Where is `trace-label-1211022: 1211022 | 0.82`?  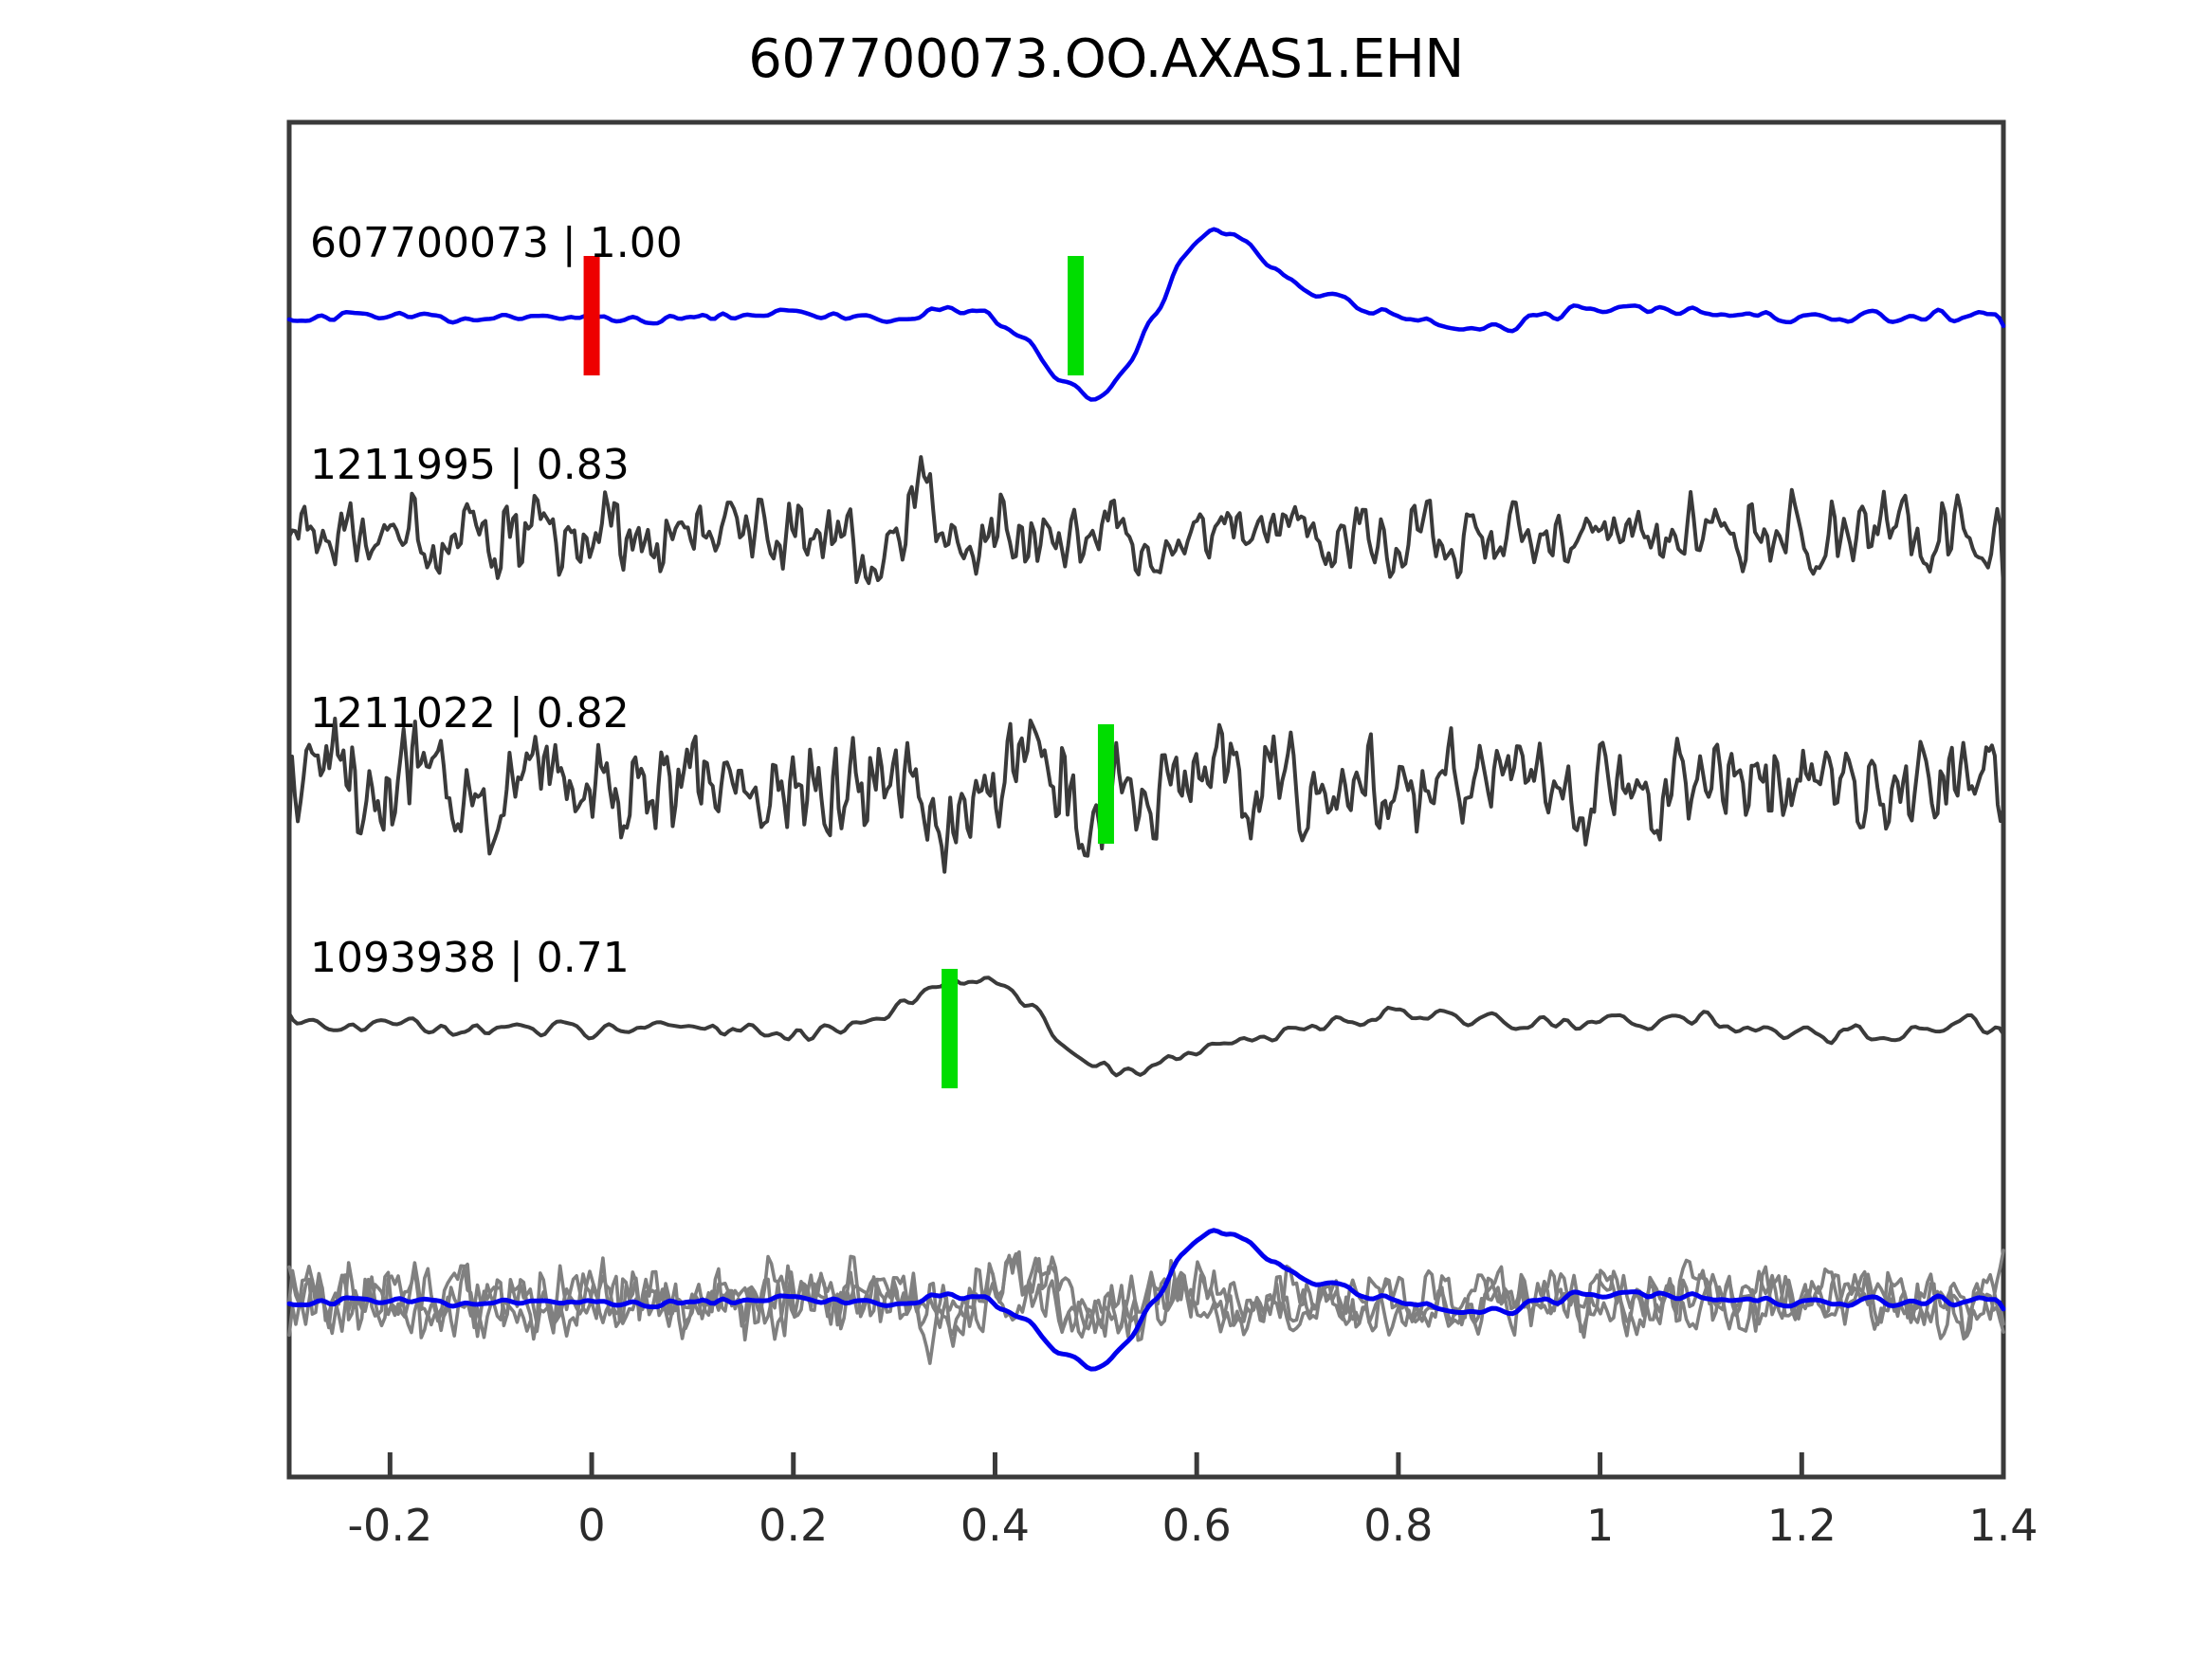 trace-label-1211022: 1211022 | 0.82 is located at coordinates (470, 713).